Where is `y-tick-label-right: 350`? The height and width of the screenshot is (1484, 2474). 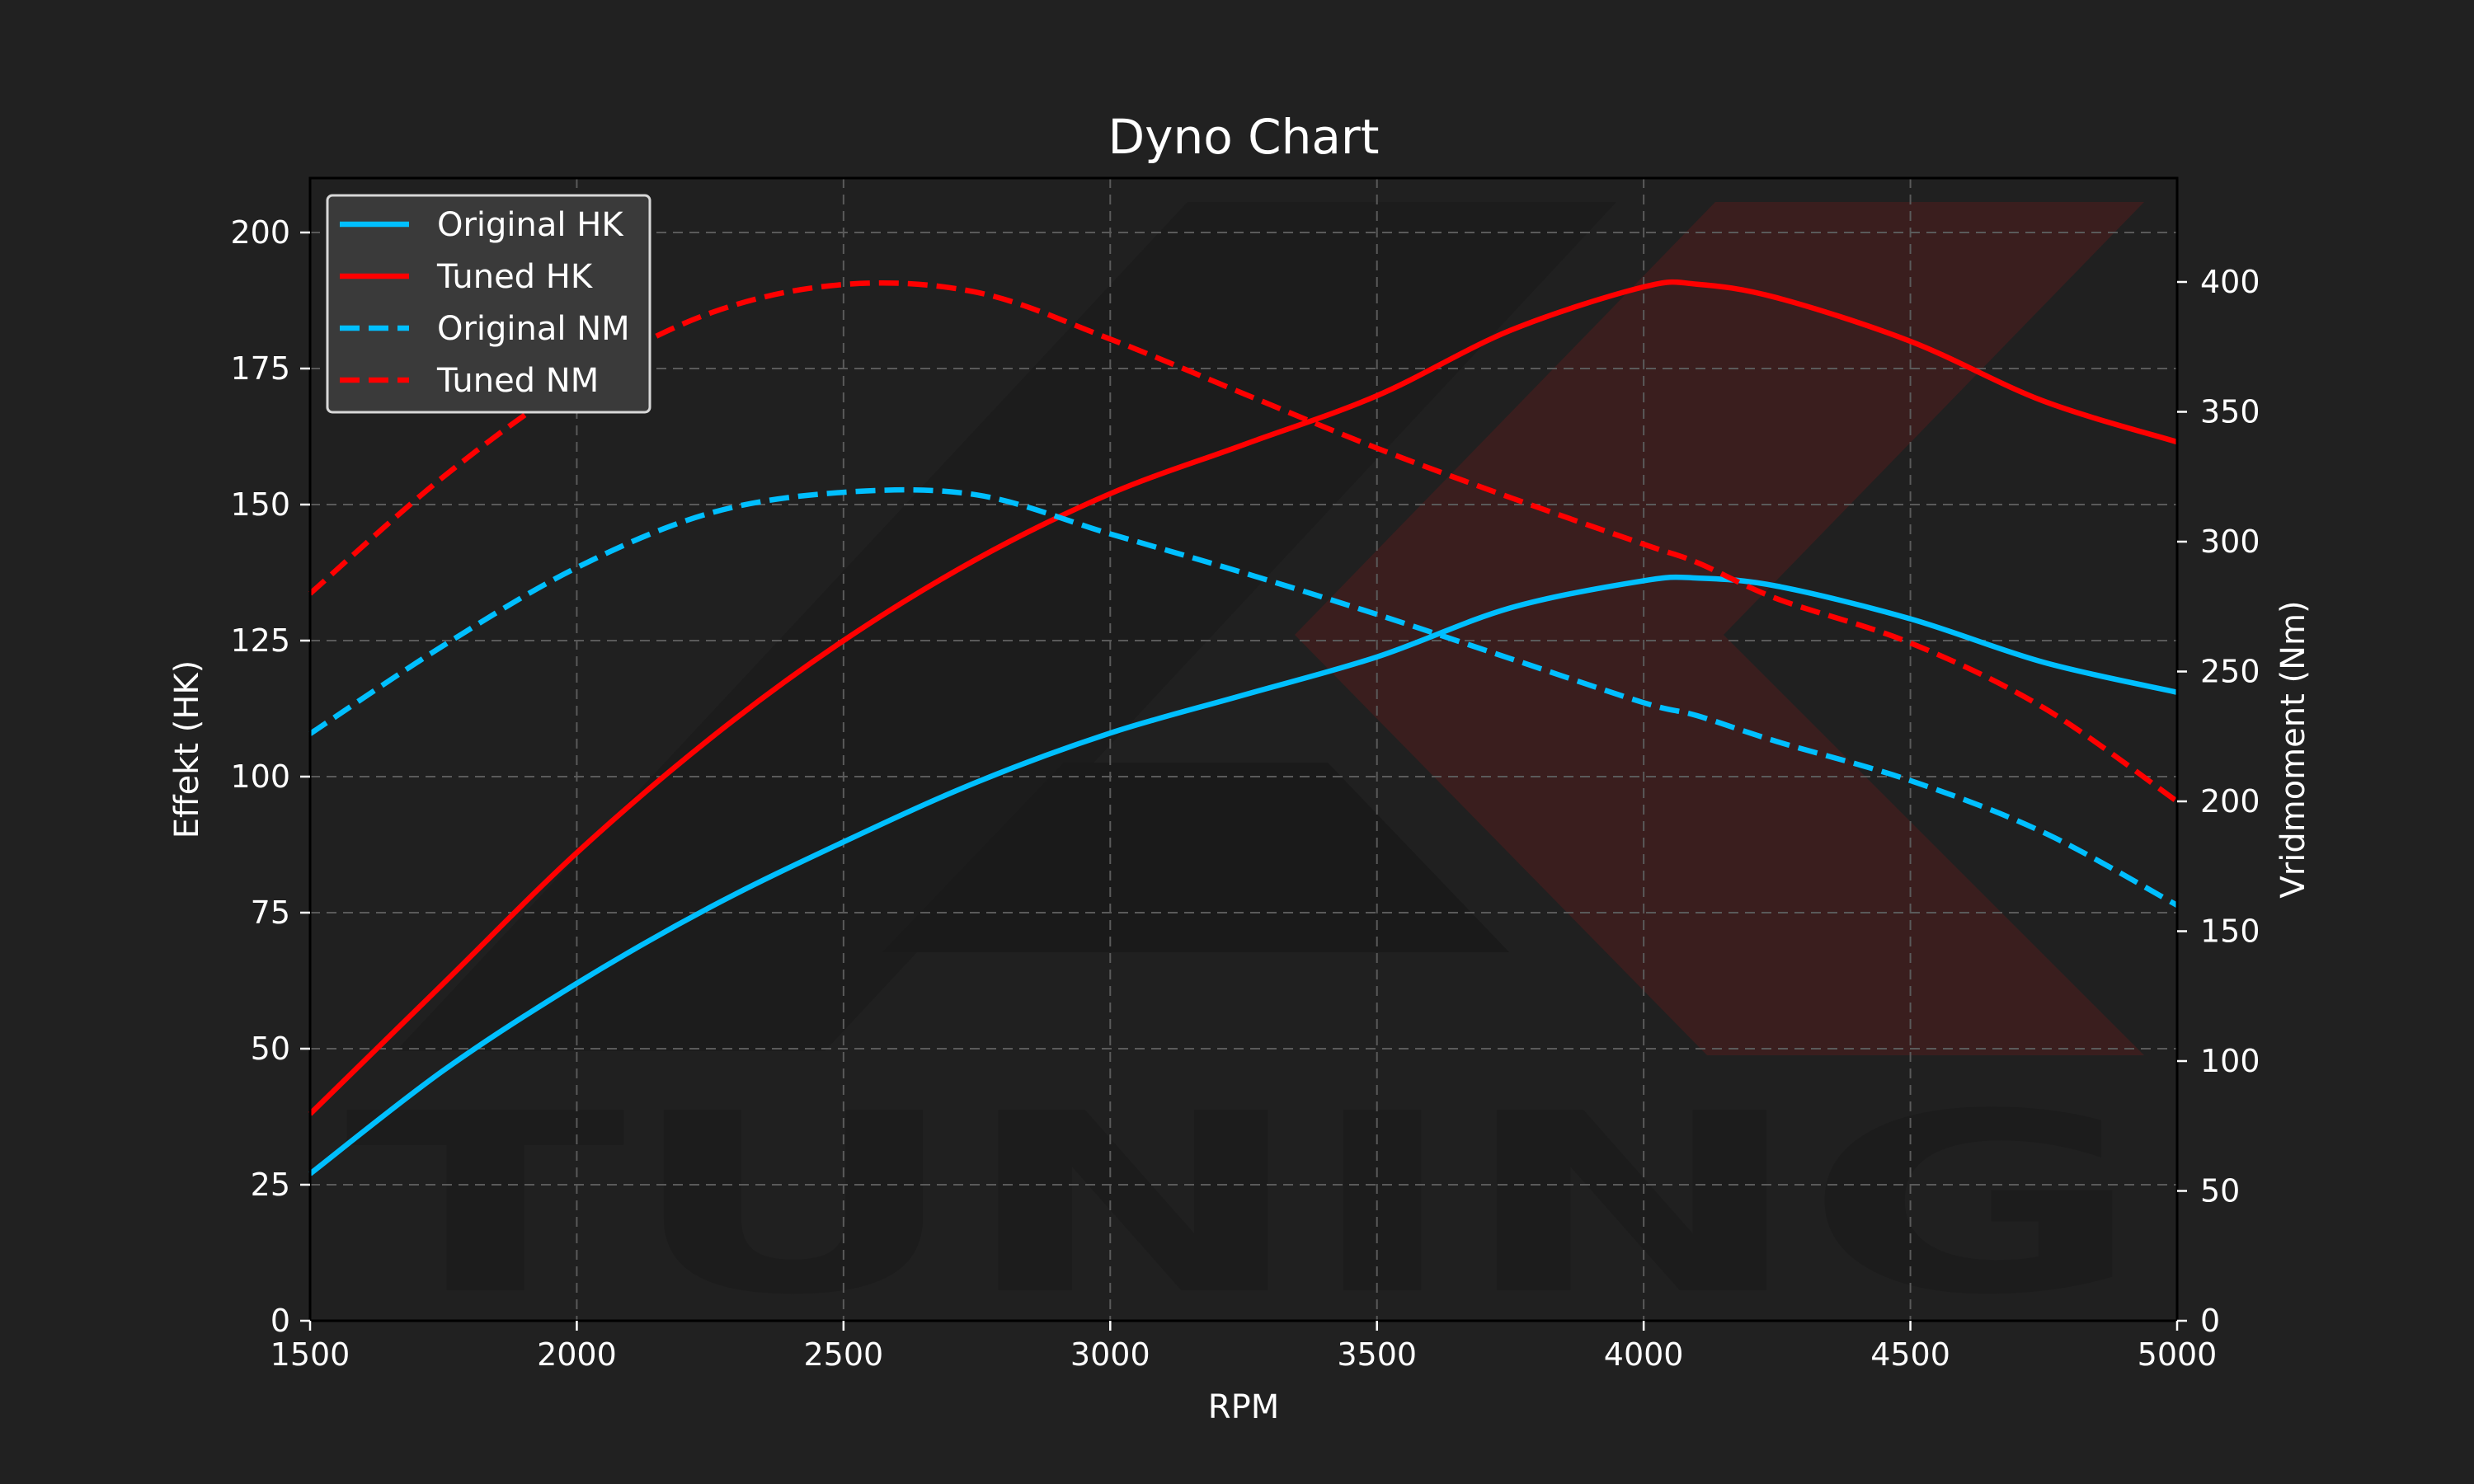 y-tick-label-right: 350 is located at coordinates (2230, 412).